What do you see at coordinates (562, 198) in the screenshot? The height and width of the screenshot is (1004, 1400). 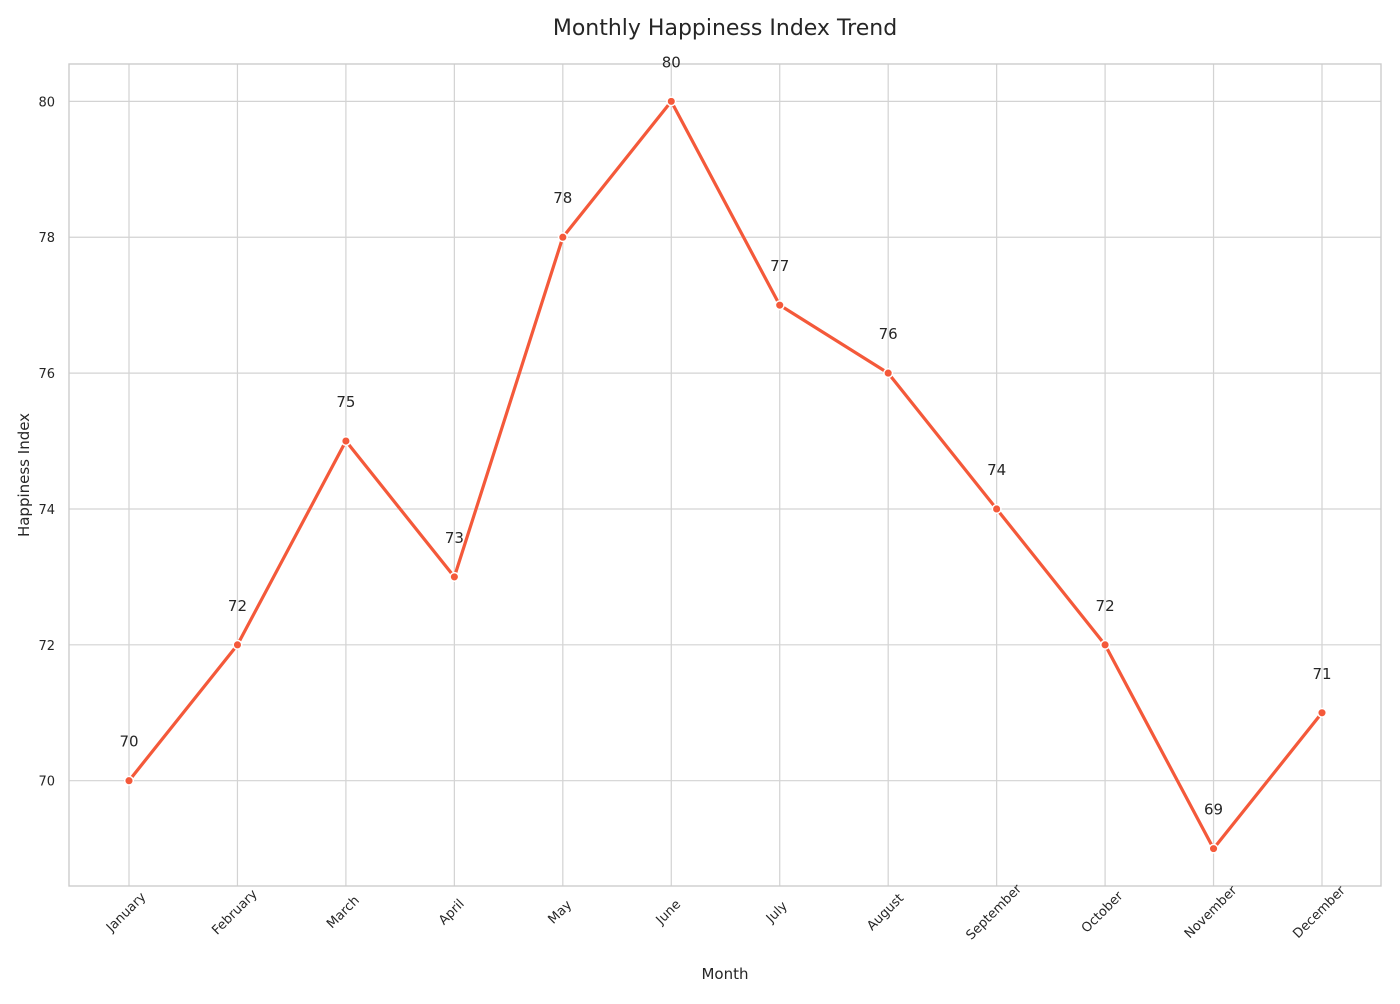 I see `data-label: 78` at bounding box center [562, 198].